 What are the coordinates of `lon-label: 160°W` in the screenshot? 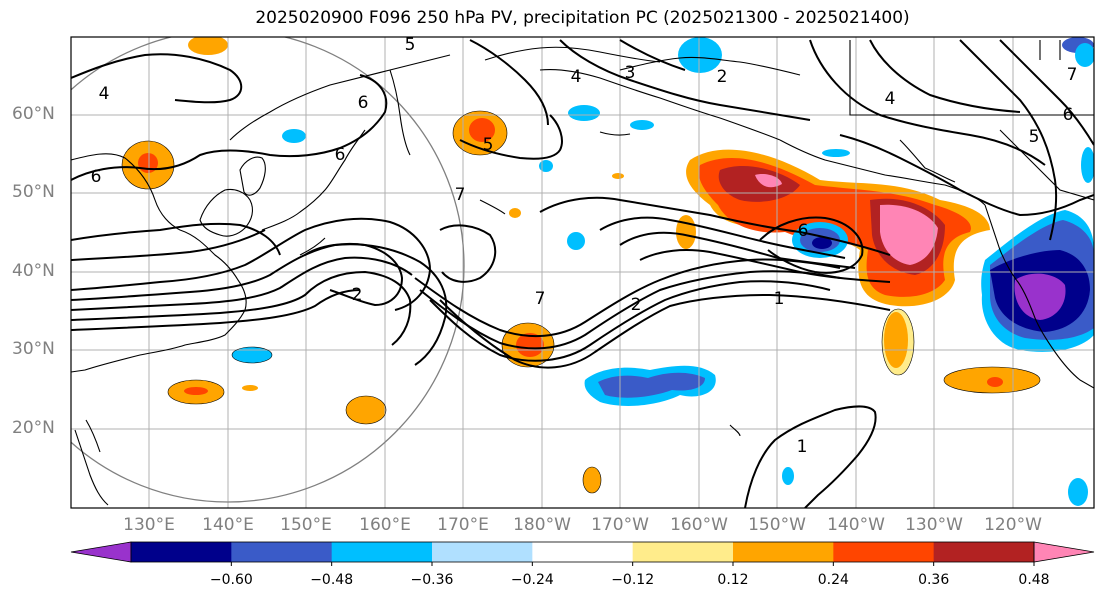 It's located at (699, 525).